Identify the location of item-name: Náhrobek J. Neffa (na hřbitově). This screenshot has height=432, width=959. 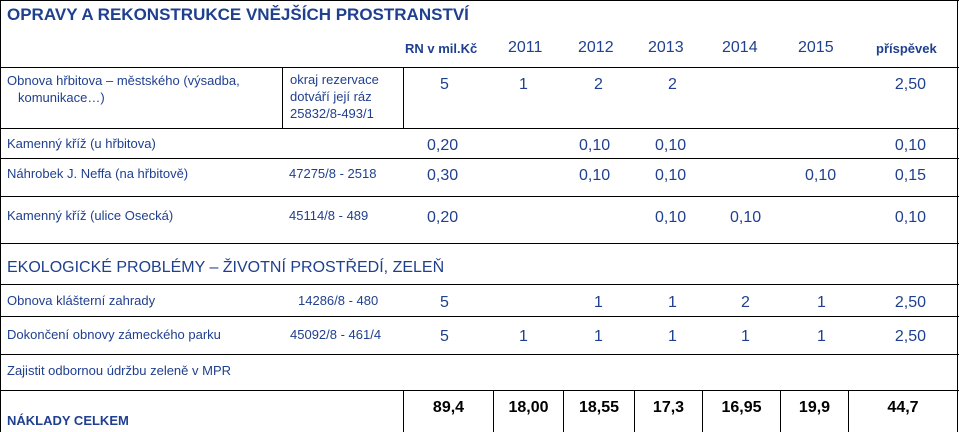
(98, 173).